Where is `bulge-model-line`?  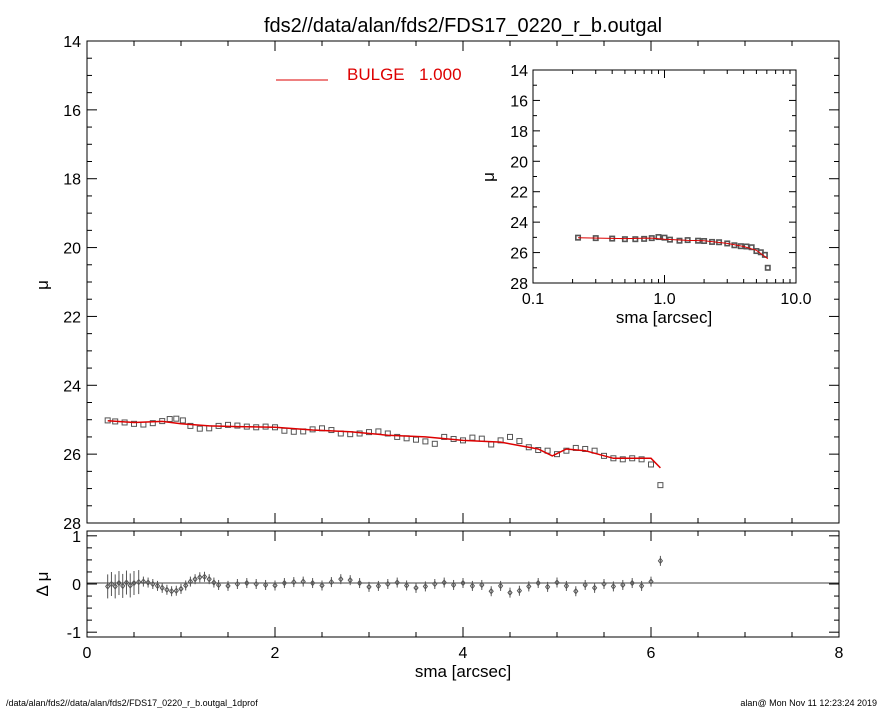
bulge-model-line is located at coordinates (384, 444).